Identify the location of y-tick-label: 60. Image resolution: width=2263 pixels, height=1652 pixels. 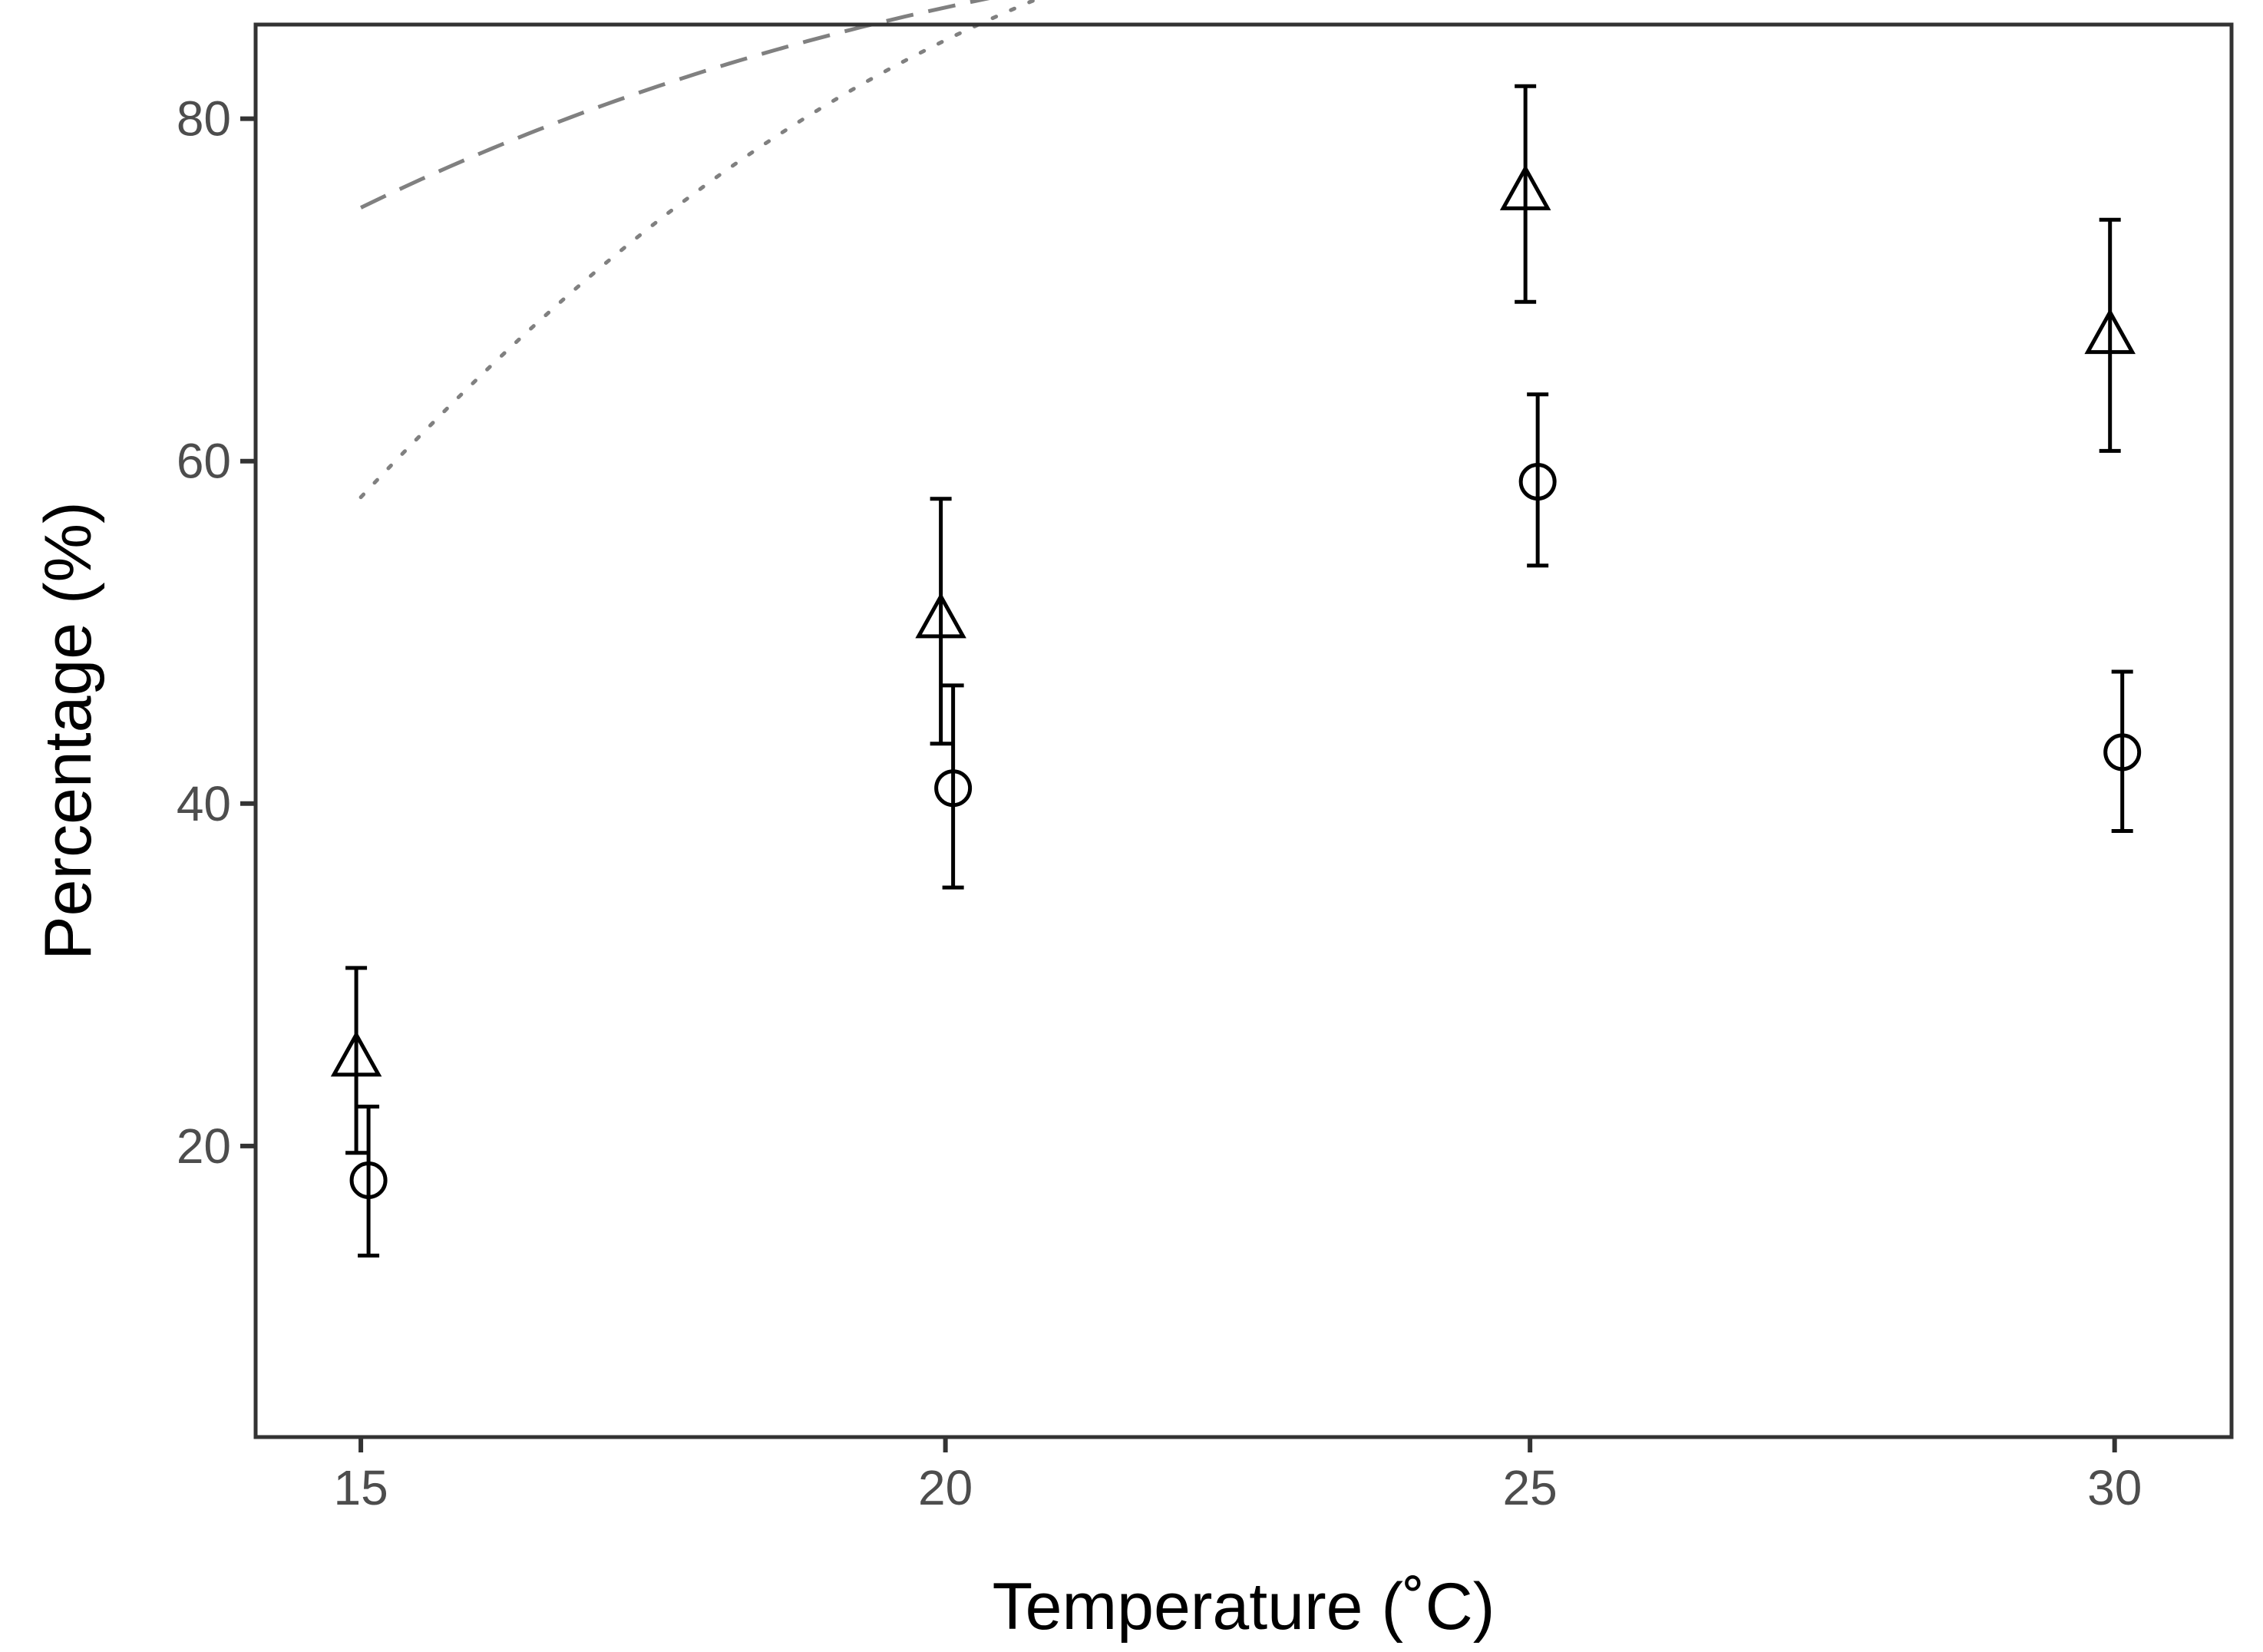
(204, 461).